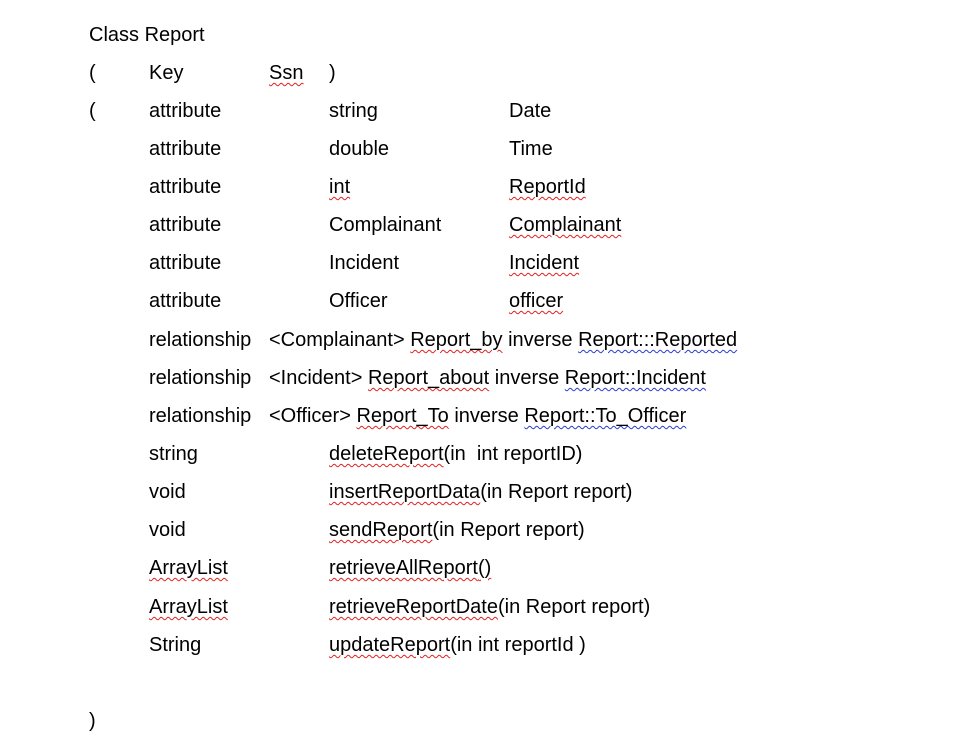 This screenshot has width=977, height=756. I want to click on relationship-inverse: Report::Incident, so click(635, 378).